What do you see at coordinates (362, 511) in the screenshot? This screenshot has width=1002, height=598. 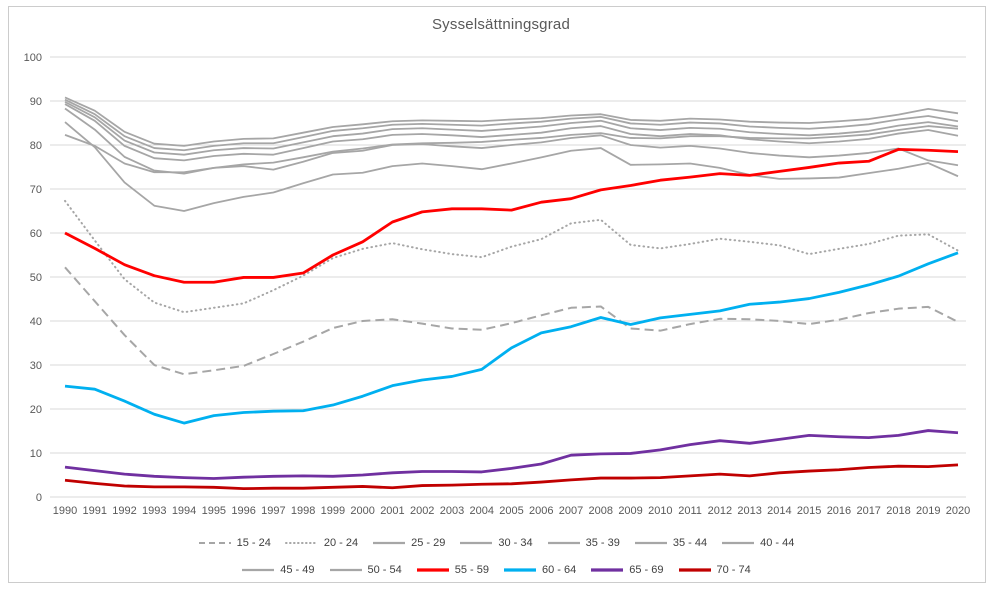 I see `x-tick-label-2000: 2000` at bounding box center [362, 511].